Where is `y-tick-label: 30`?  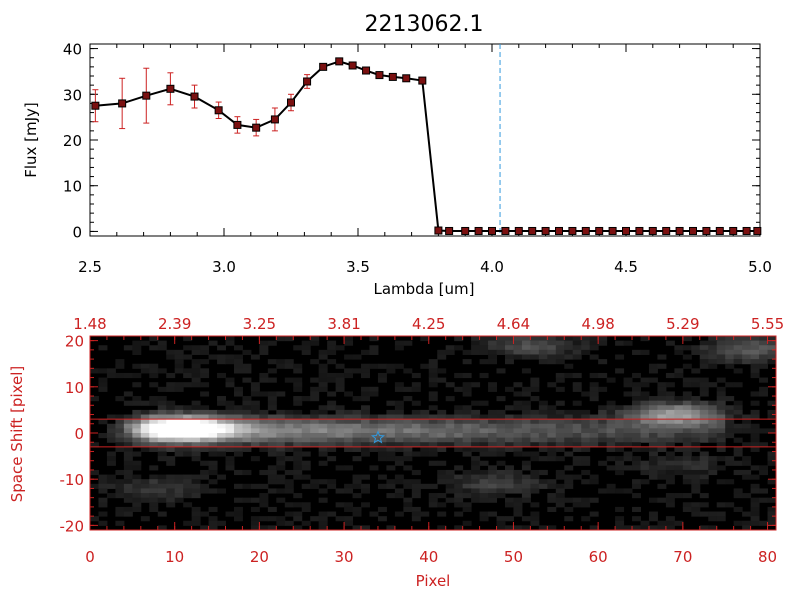 y-tick-label: 30 is located at coordinates (72, 95).